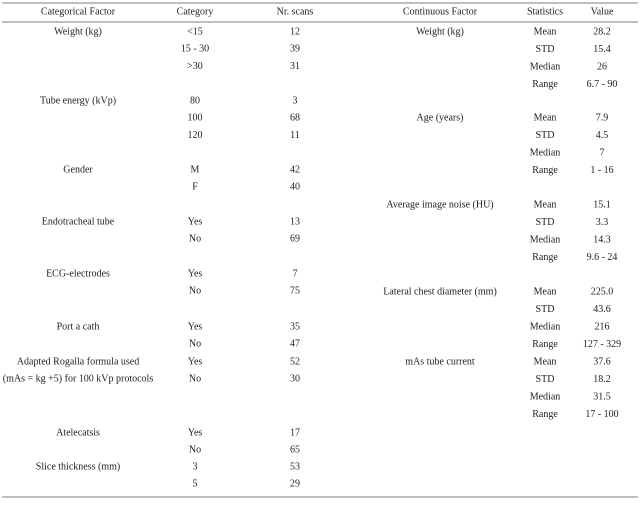 The width and height of the screenshot is (640, 505). Describe the element at coordinates (195, 466) in the screenshot. I see `category: 3` at that location.